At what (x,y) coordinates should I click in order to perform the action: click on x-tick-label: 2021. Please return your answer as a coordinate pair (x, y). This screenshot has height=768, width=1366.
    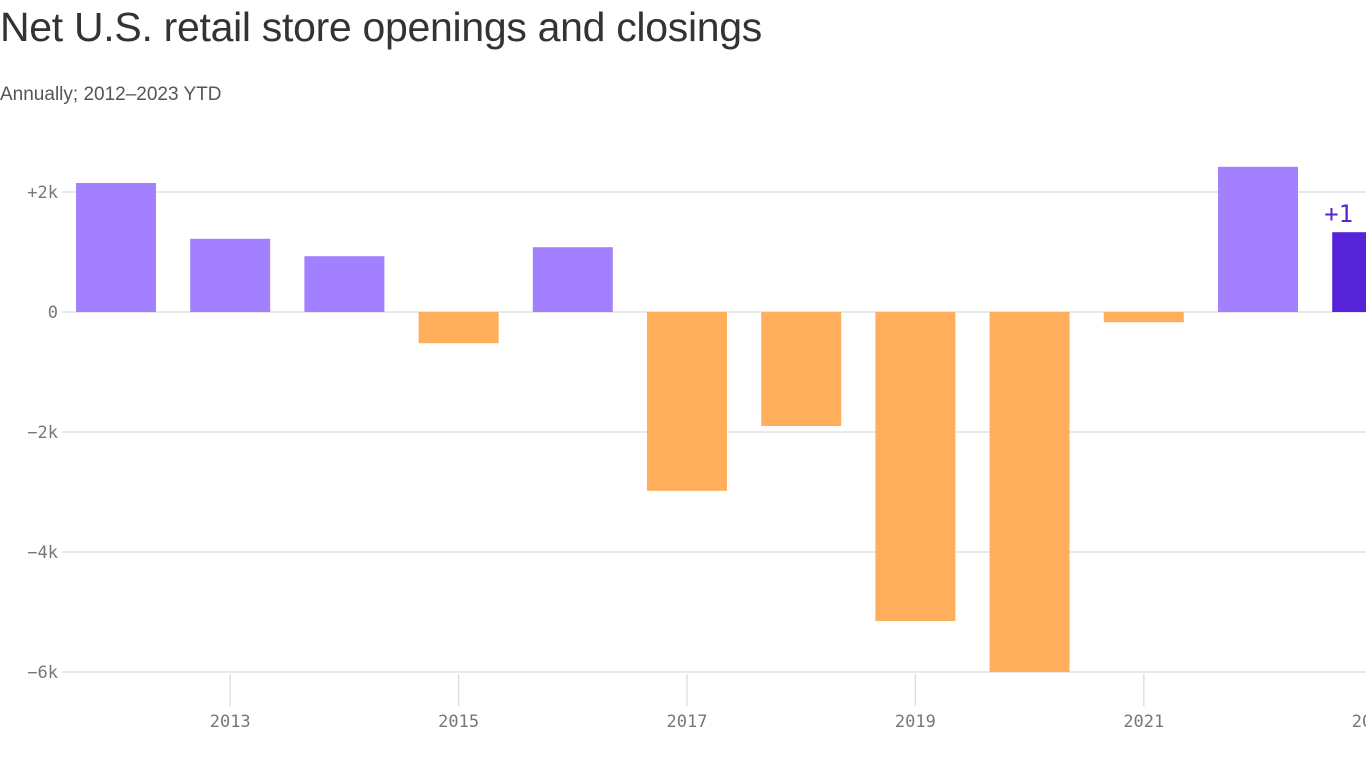
    Looking at the image, I should click on (1143, 722).